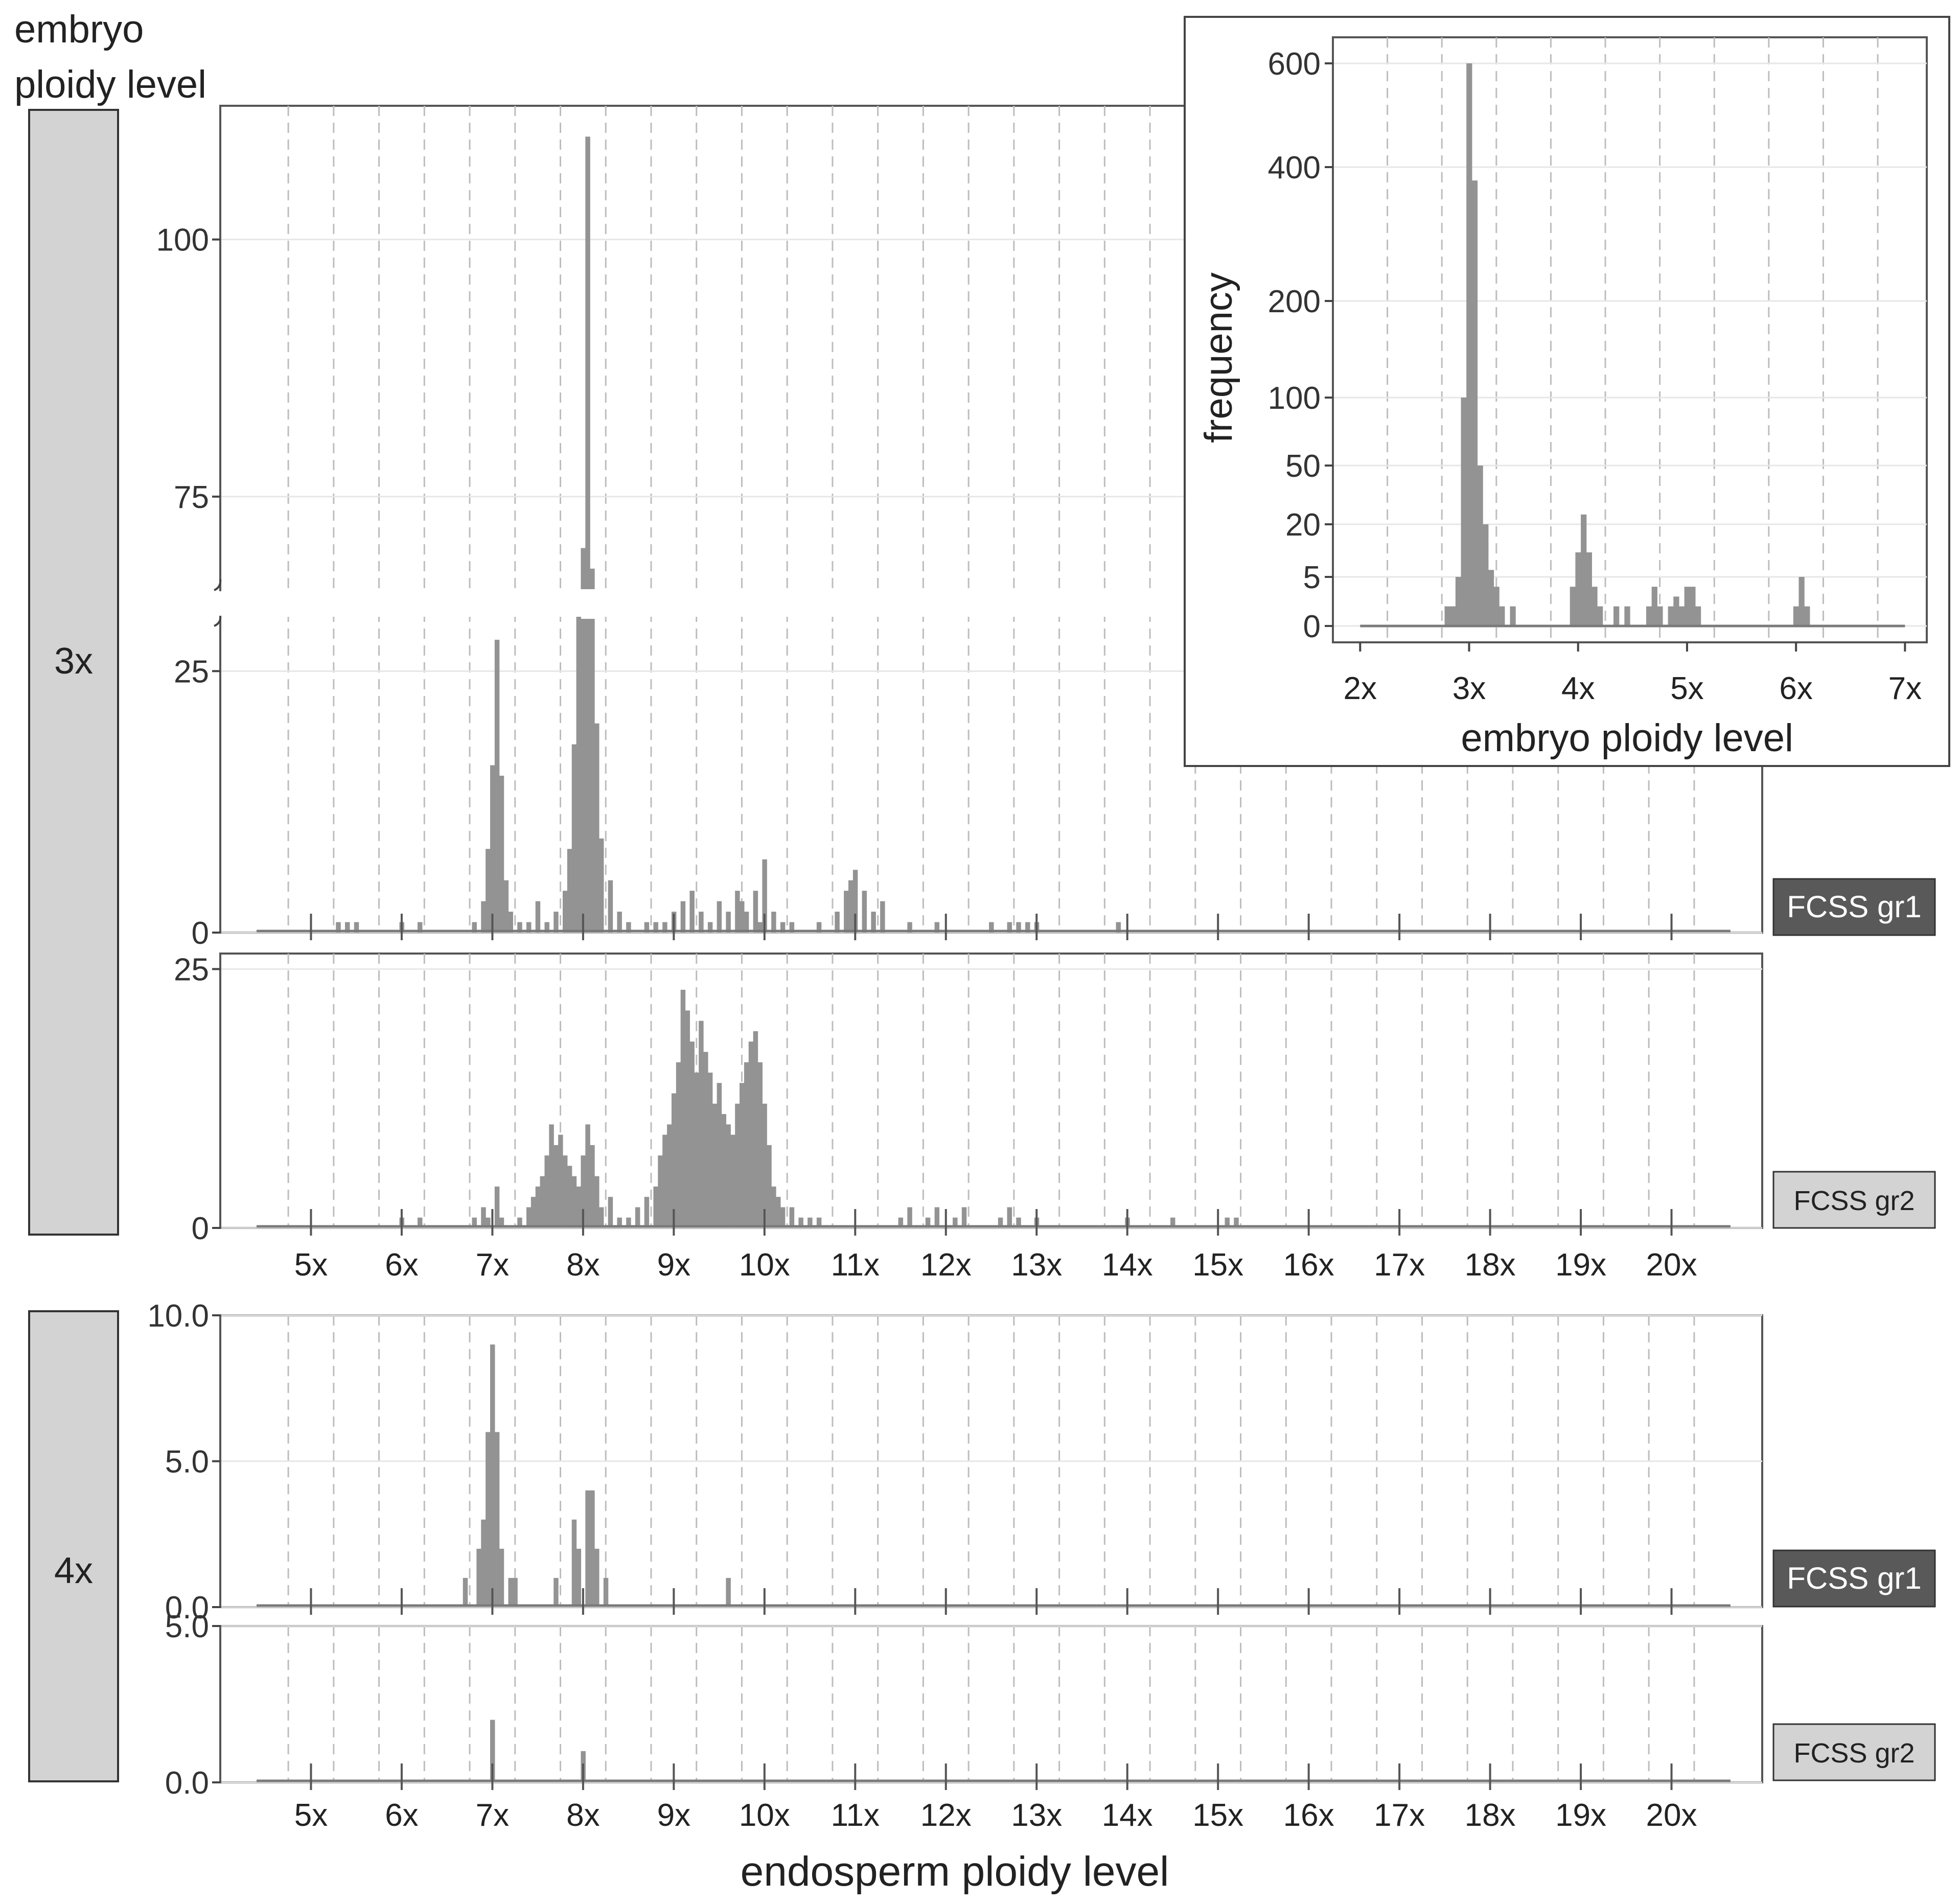  Describe the element at coordinates (79, 29) in the screenshot. I see `corner-title-line1: embryo` at that location.